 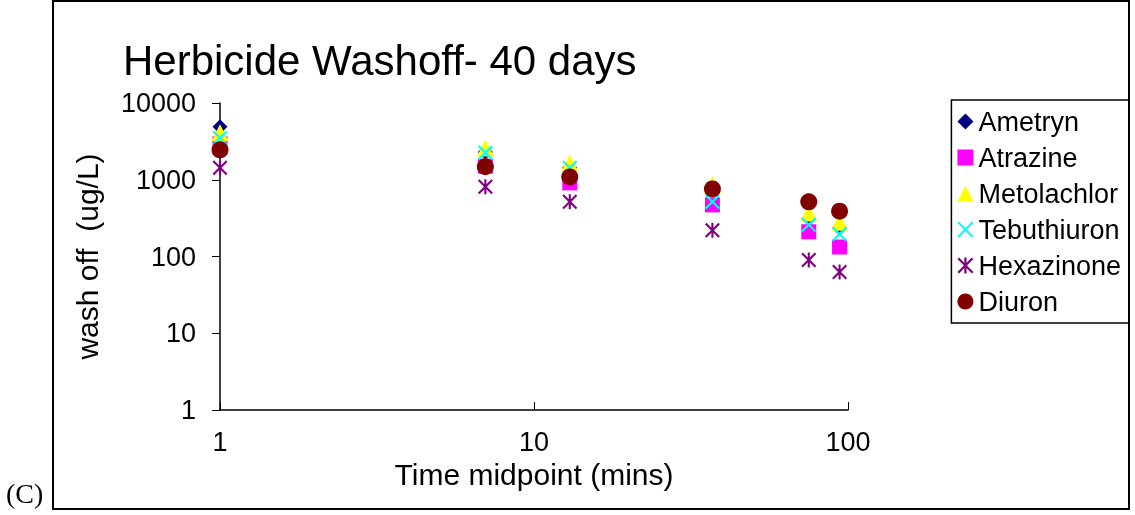 I want to click on legend-label: Tebuthiuron, so click(x=1049, y=229).